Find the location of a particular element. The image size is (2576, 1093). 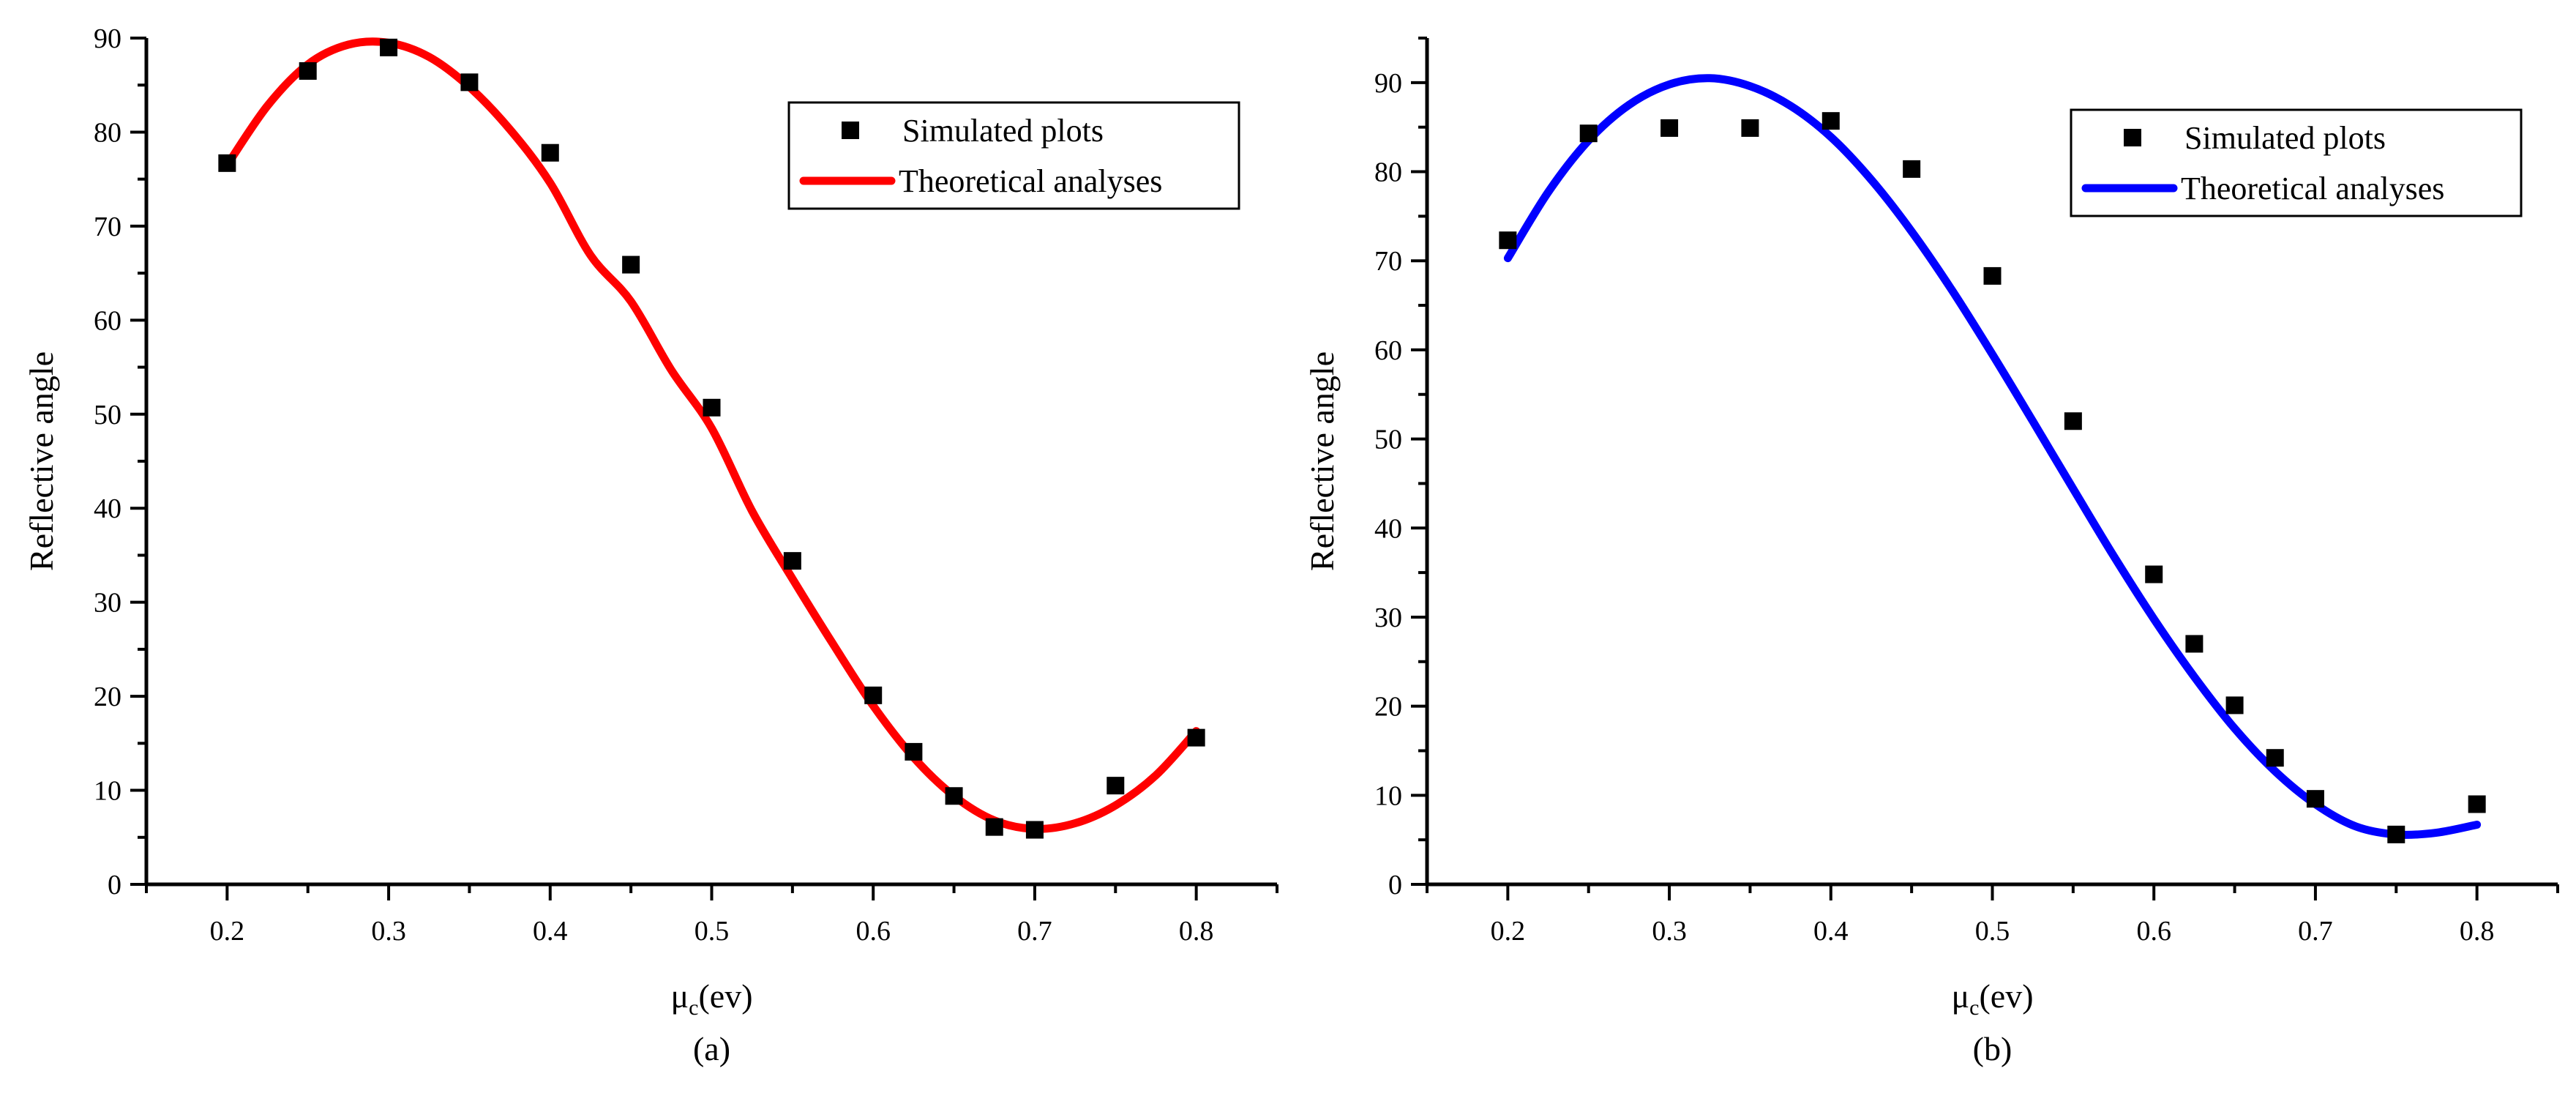

panel-caption: (b) is located at coordinates (1992, 1048).